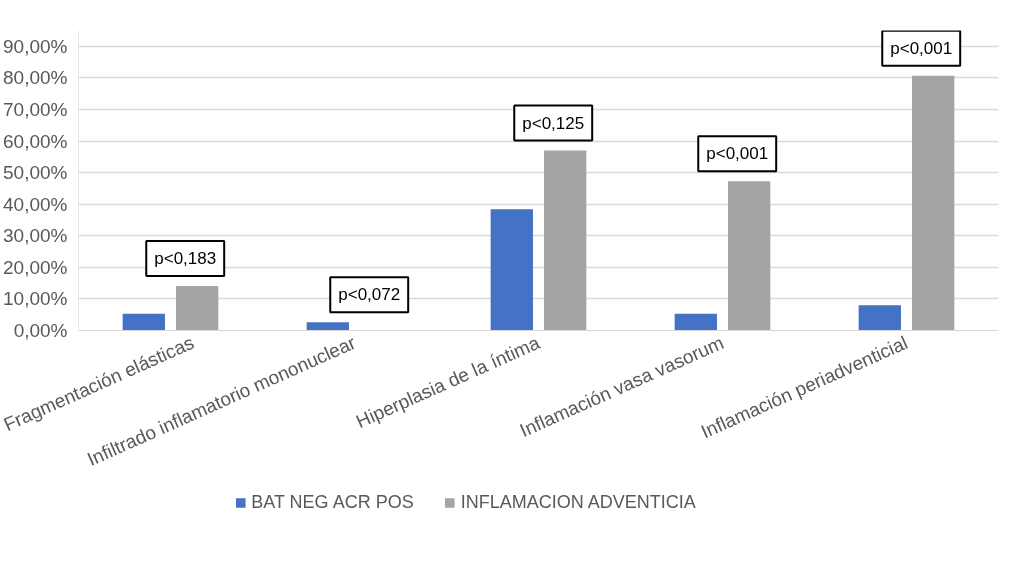  What do you see at coordinates (35, 141) in the screenshot?
I see `y-tick-label: 60,00%` at bounding box center [35, 141].